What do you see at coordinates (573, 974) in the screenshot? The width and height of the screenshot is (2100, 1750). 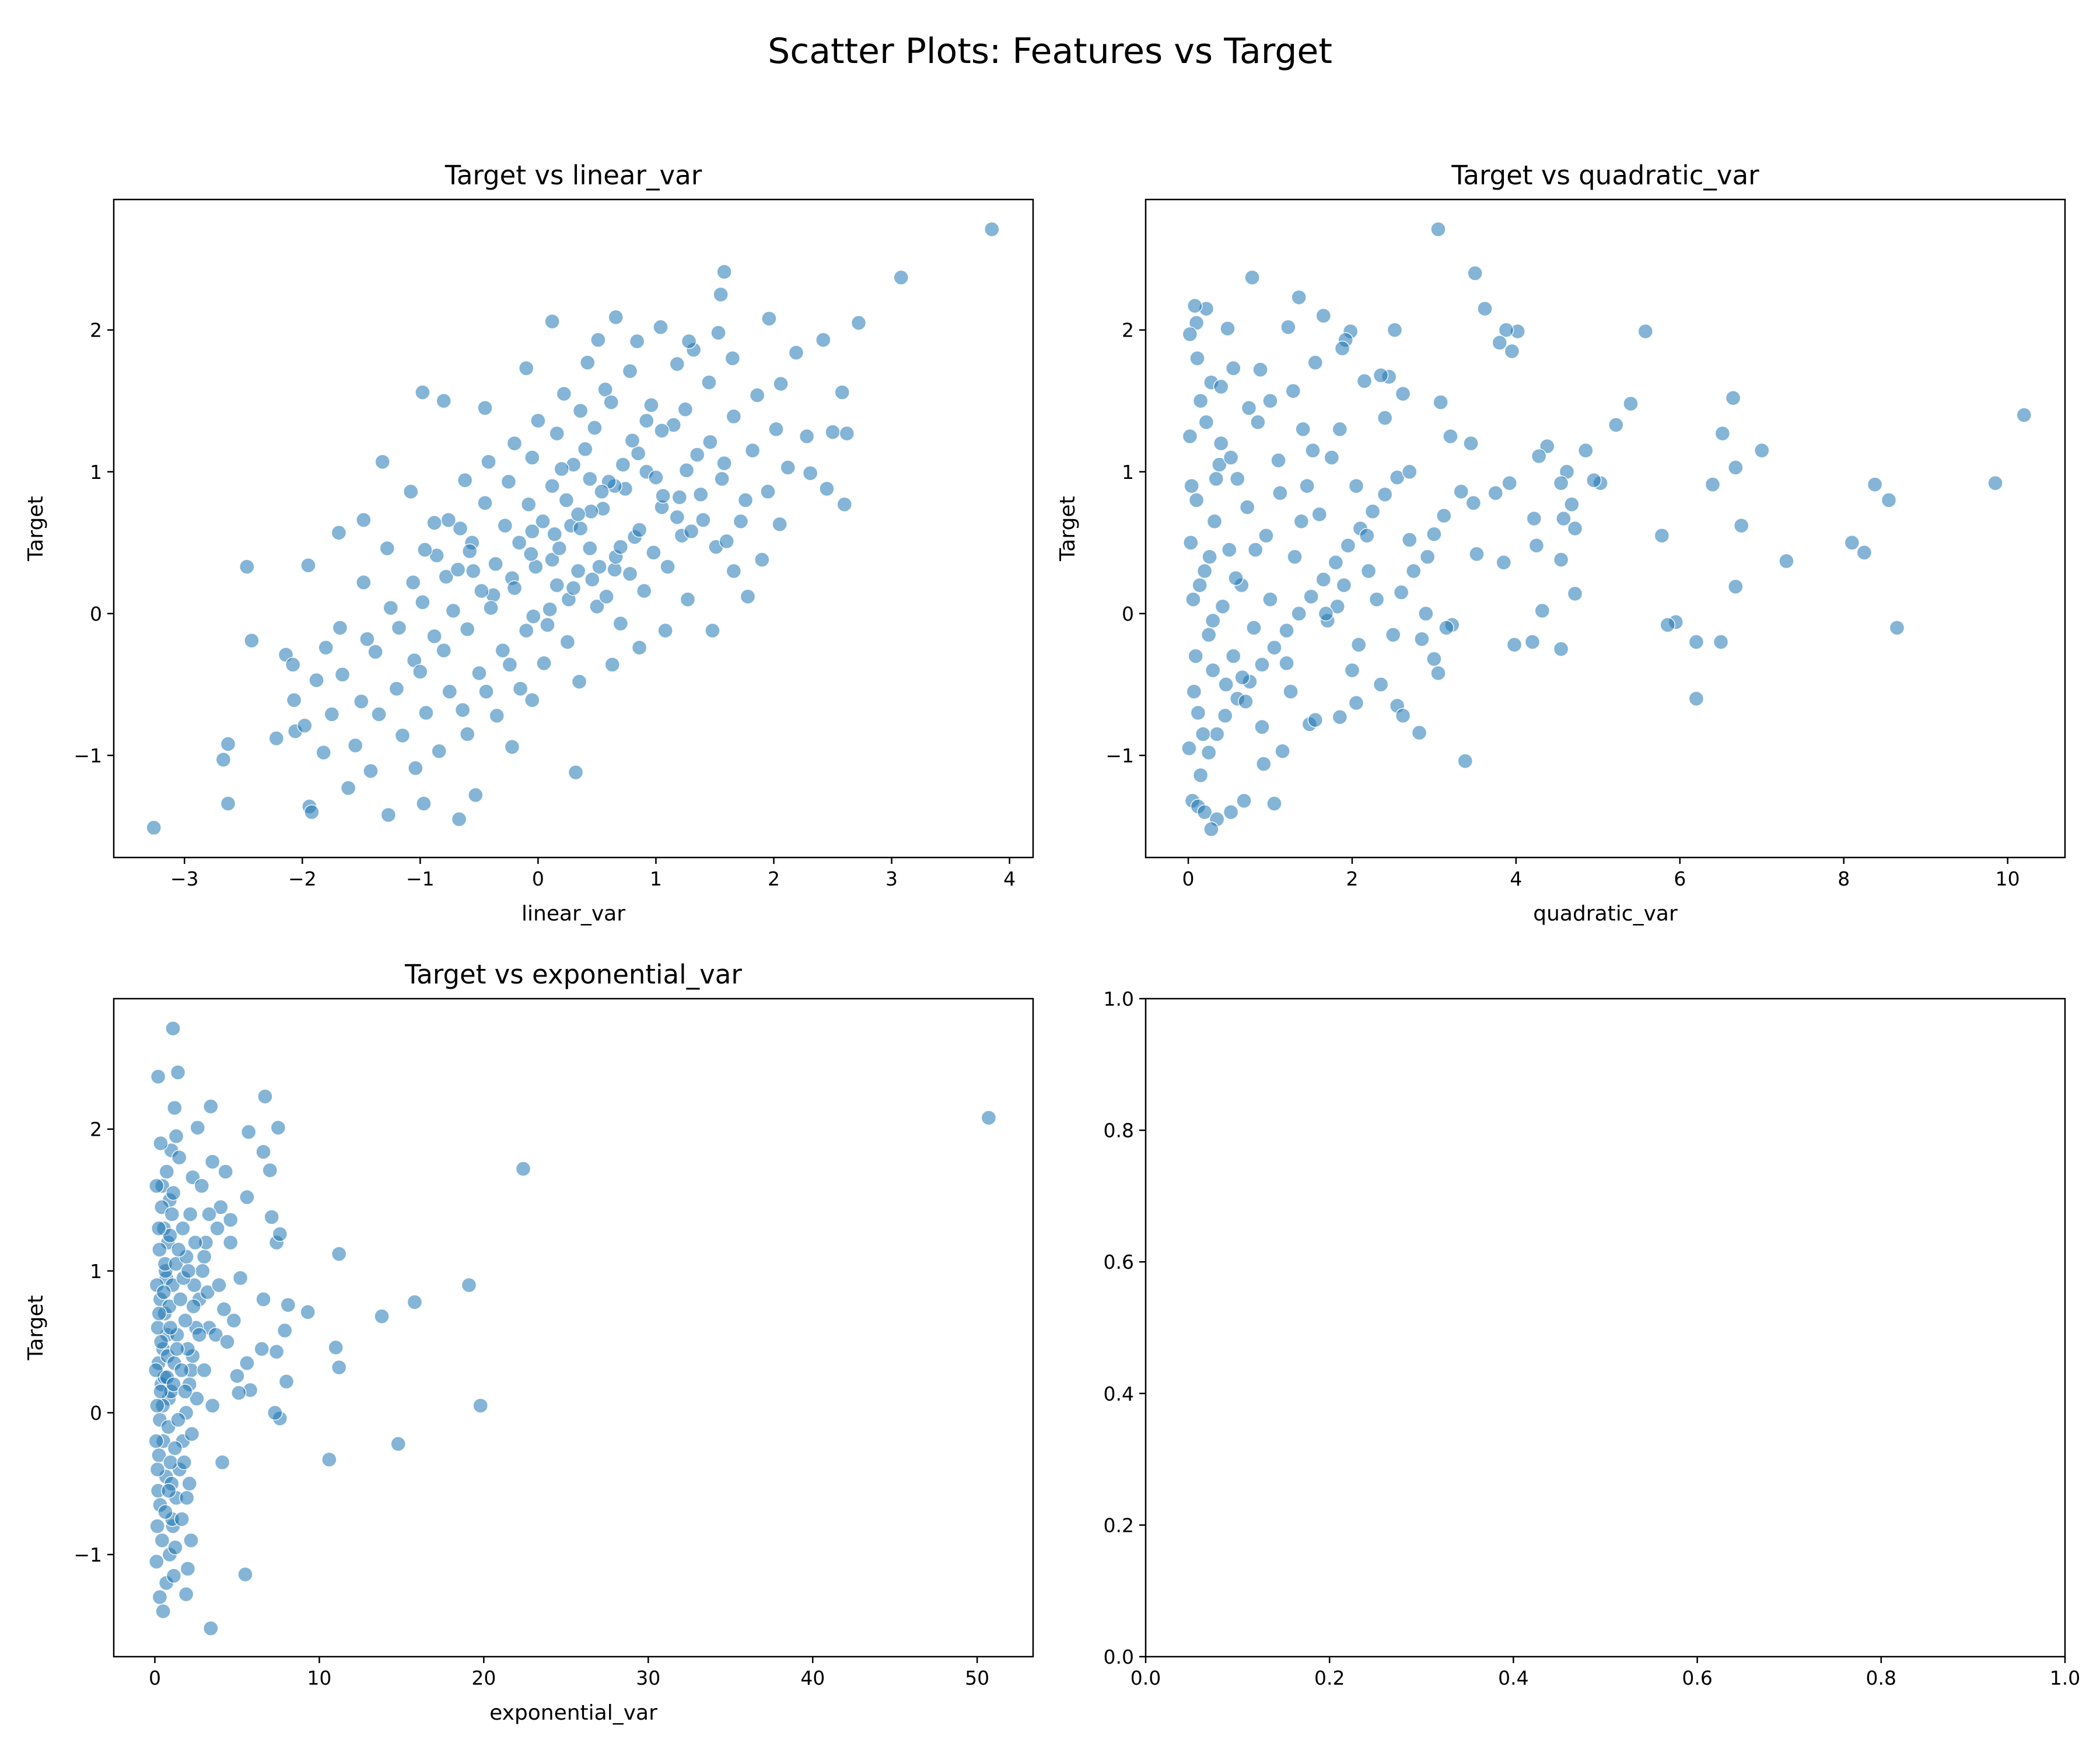 I see `panel-title: Target vs exponential_var` at bounding box center [573, 974].